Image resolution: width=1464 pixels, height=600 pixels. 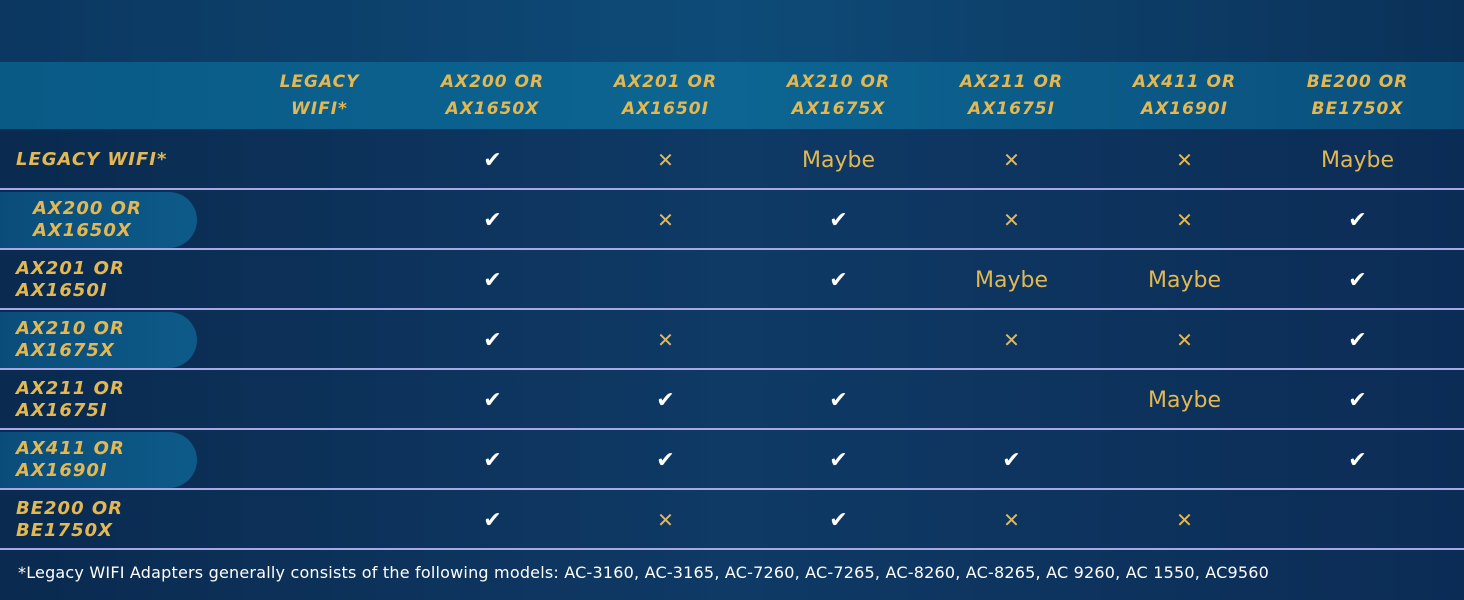 What do you see at coordinates (1011, 95) in the screenshot?
I see `column-header: AX211 OR AX1675I` at bounding box center [1011, 95].